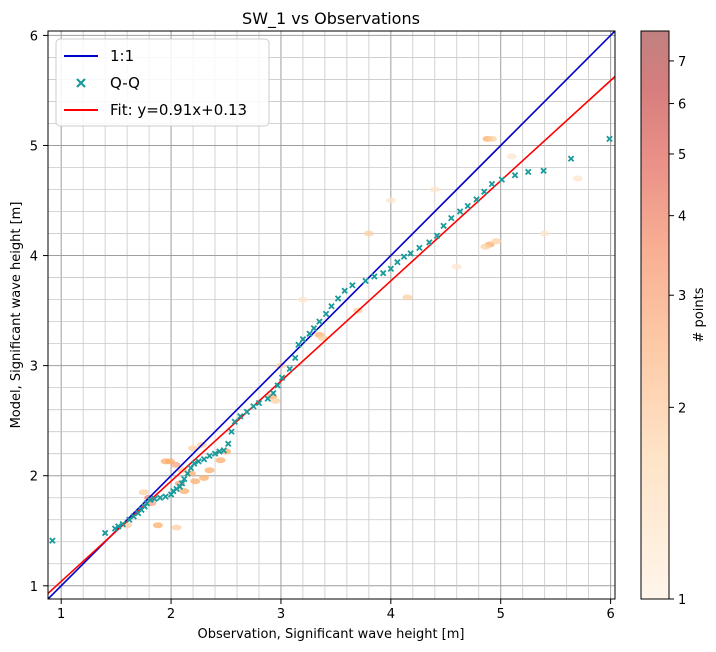  What do you see at coordinates (682, 155) in the screenshot?
I see `colorbar-tick-label: 5` at bounding box center [682, 155].